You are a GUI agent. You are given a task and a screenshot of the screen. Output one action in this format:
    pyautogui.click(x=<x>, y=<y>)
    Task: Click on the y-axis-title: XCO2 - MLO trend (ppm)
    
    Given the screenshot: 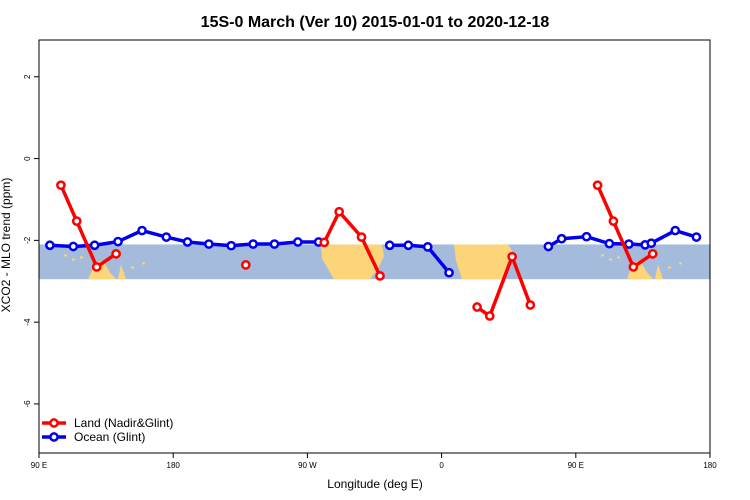 What is the action you would take?
    pyautogui.click(x=6, y=245)
    